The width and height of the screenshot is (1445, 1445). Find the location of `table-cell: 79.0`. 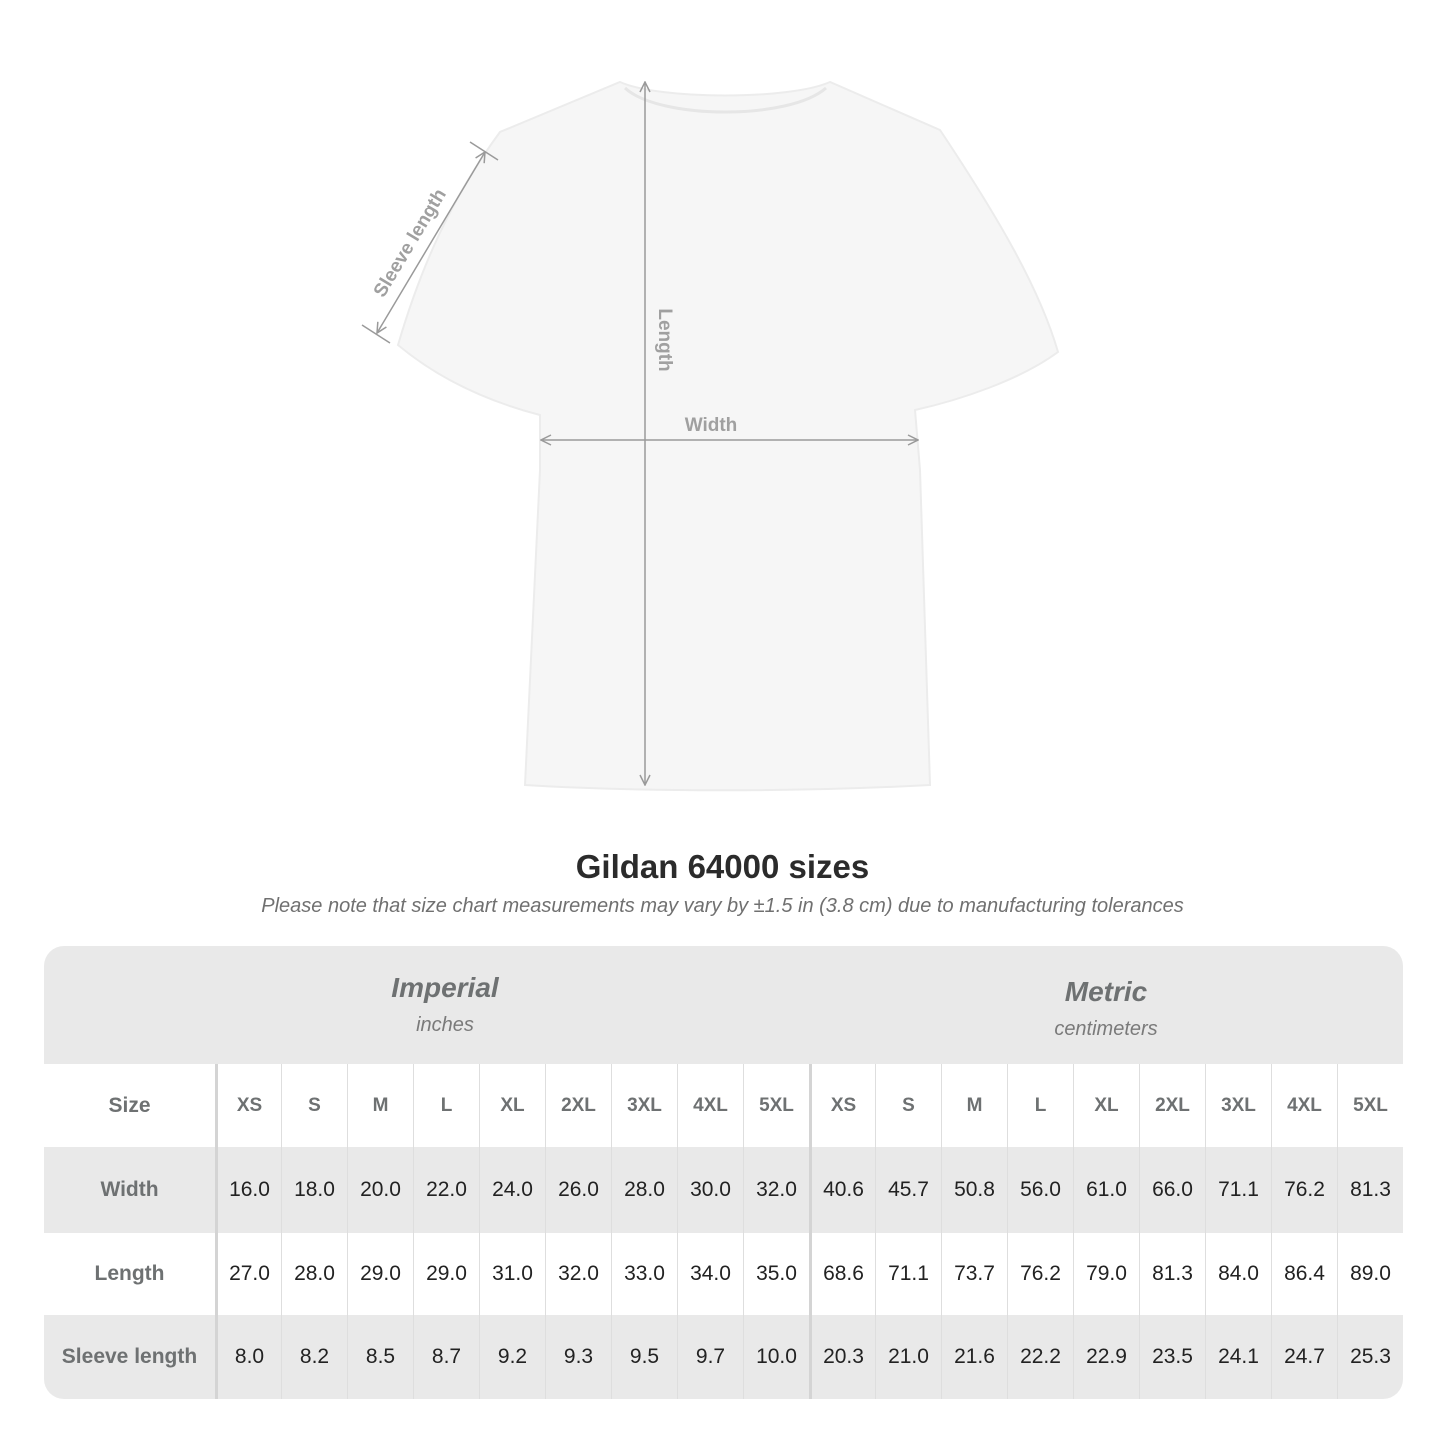

table-cell: 79.0 is located at coordinates (1106, 1274).